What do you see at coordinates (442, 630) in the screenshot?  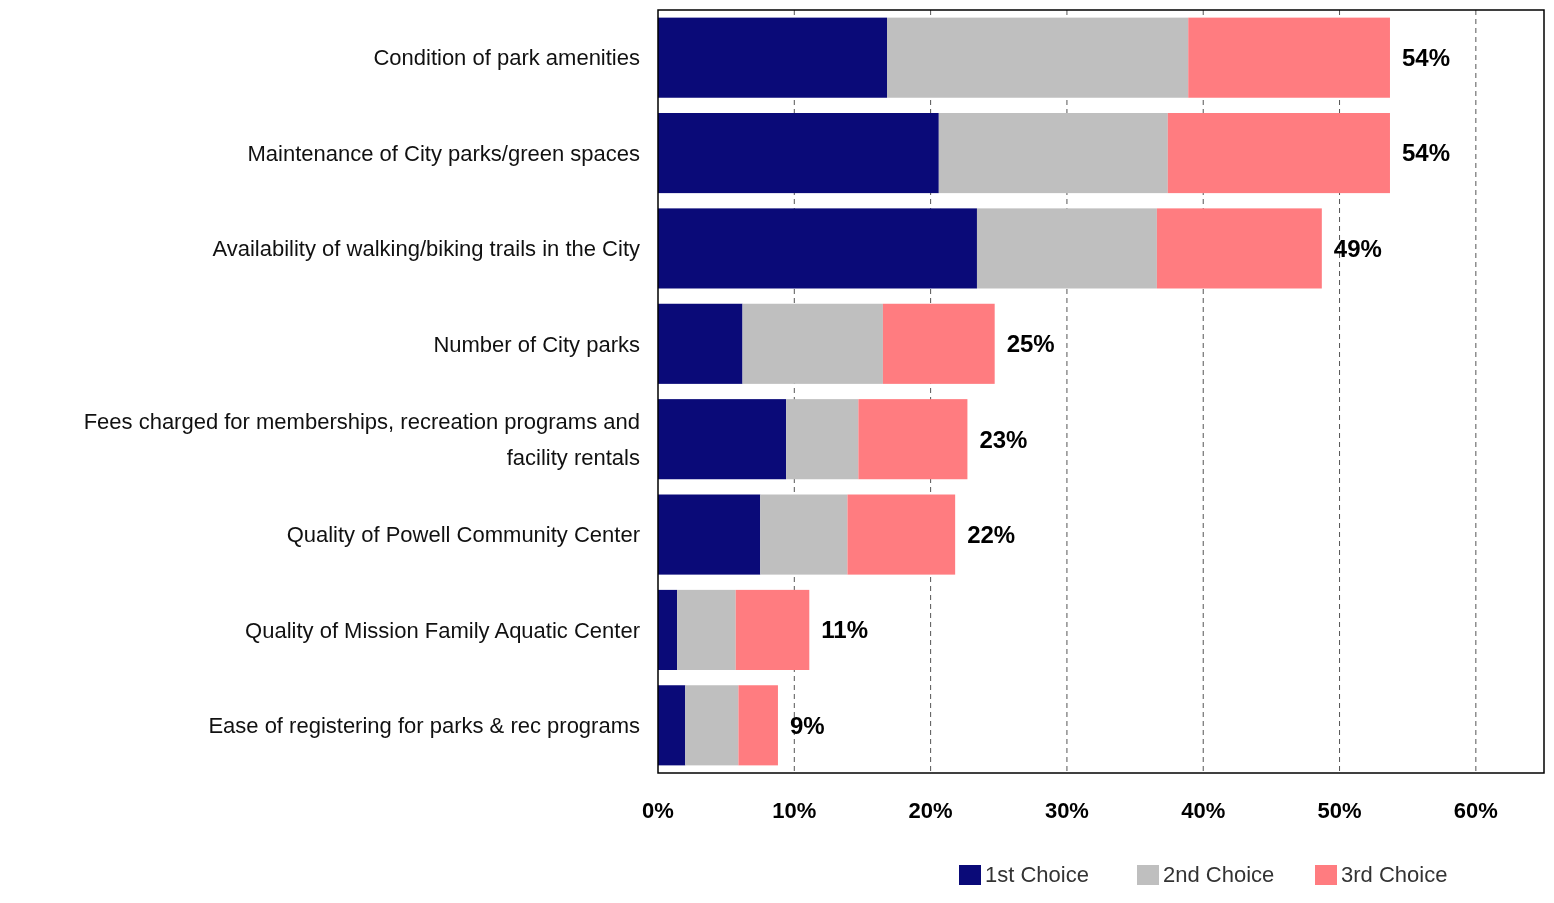 I see `y-tick-label: Quality of Mission Family Aquatic Center` at bounding box center [442, 630].